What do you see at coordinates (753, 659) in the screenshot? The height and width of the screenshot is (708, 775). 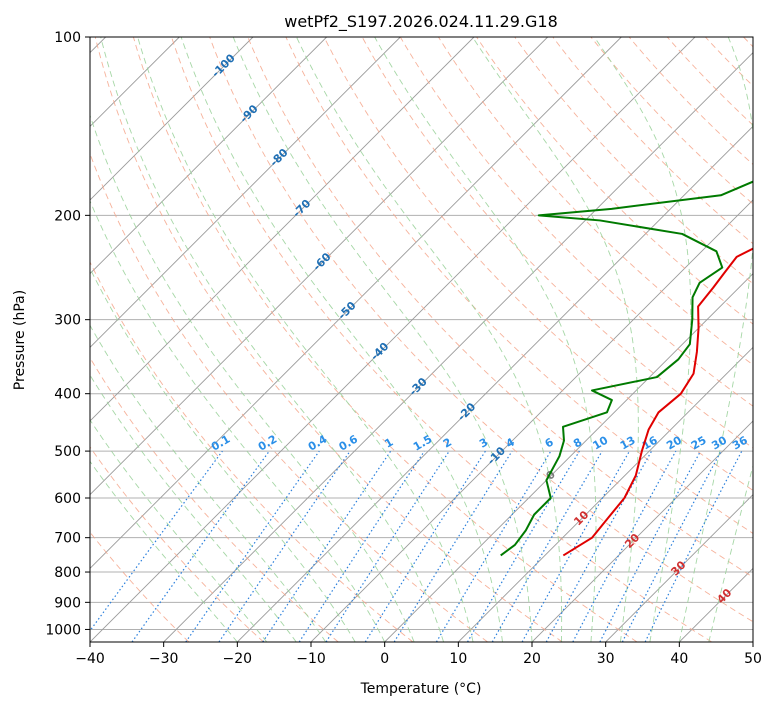 I see `x-tick-label: 50` at bounding box center [753, 659].